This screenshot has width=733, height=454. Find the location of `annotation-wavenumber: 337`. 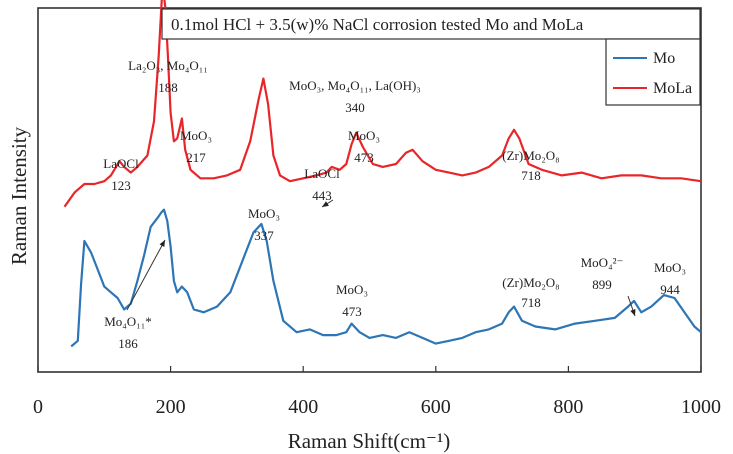

annotation-wavenumber: 337 is located at coordinates (264, 235).